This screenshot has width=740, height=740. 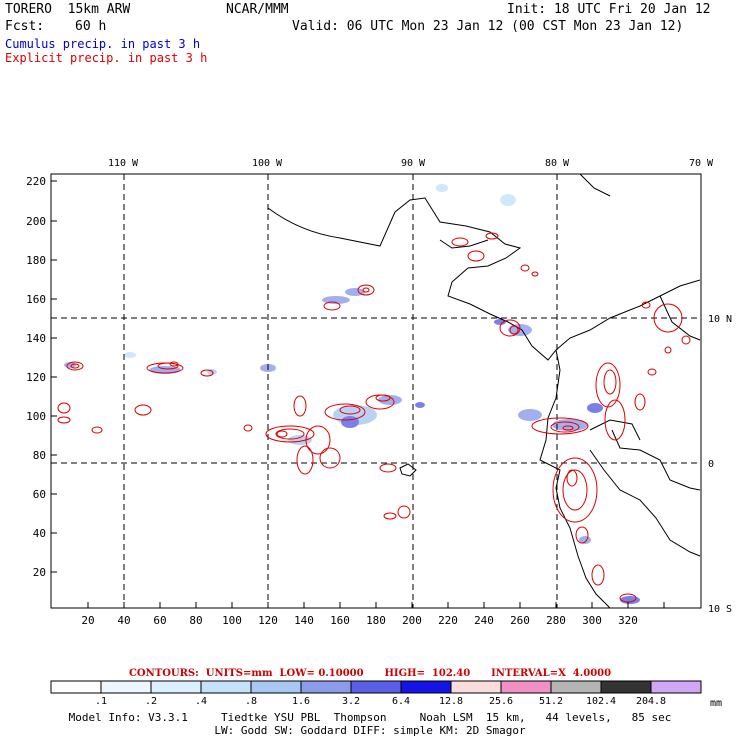 I want to click on lon-label: 80 W, so click(x=557, y=163).